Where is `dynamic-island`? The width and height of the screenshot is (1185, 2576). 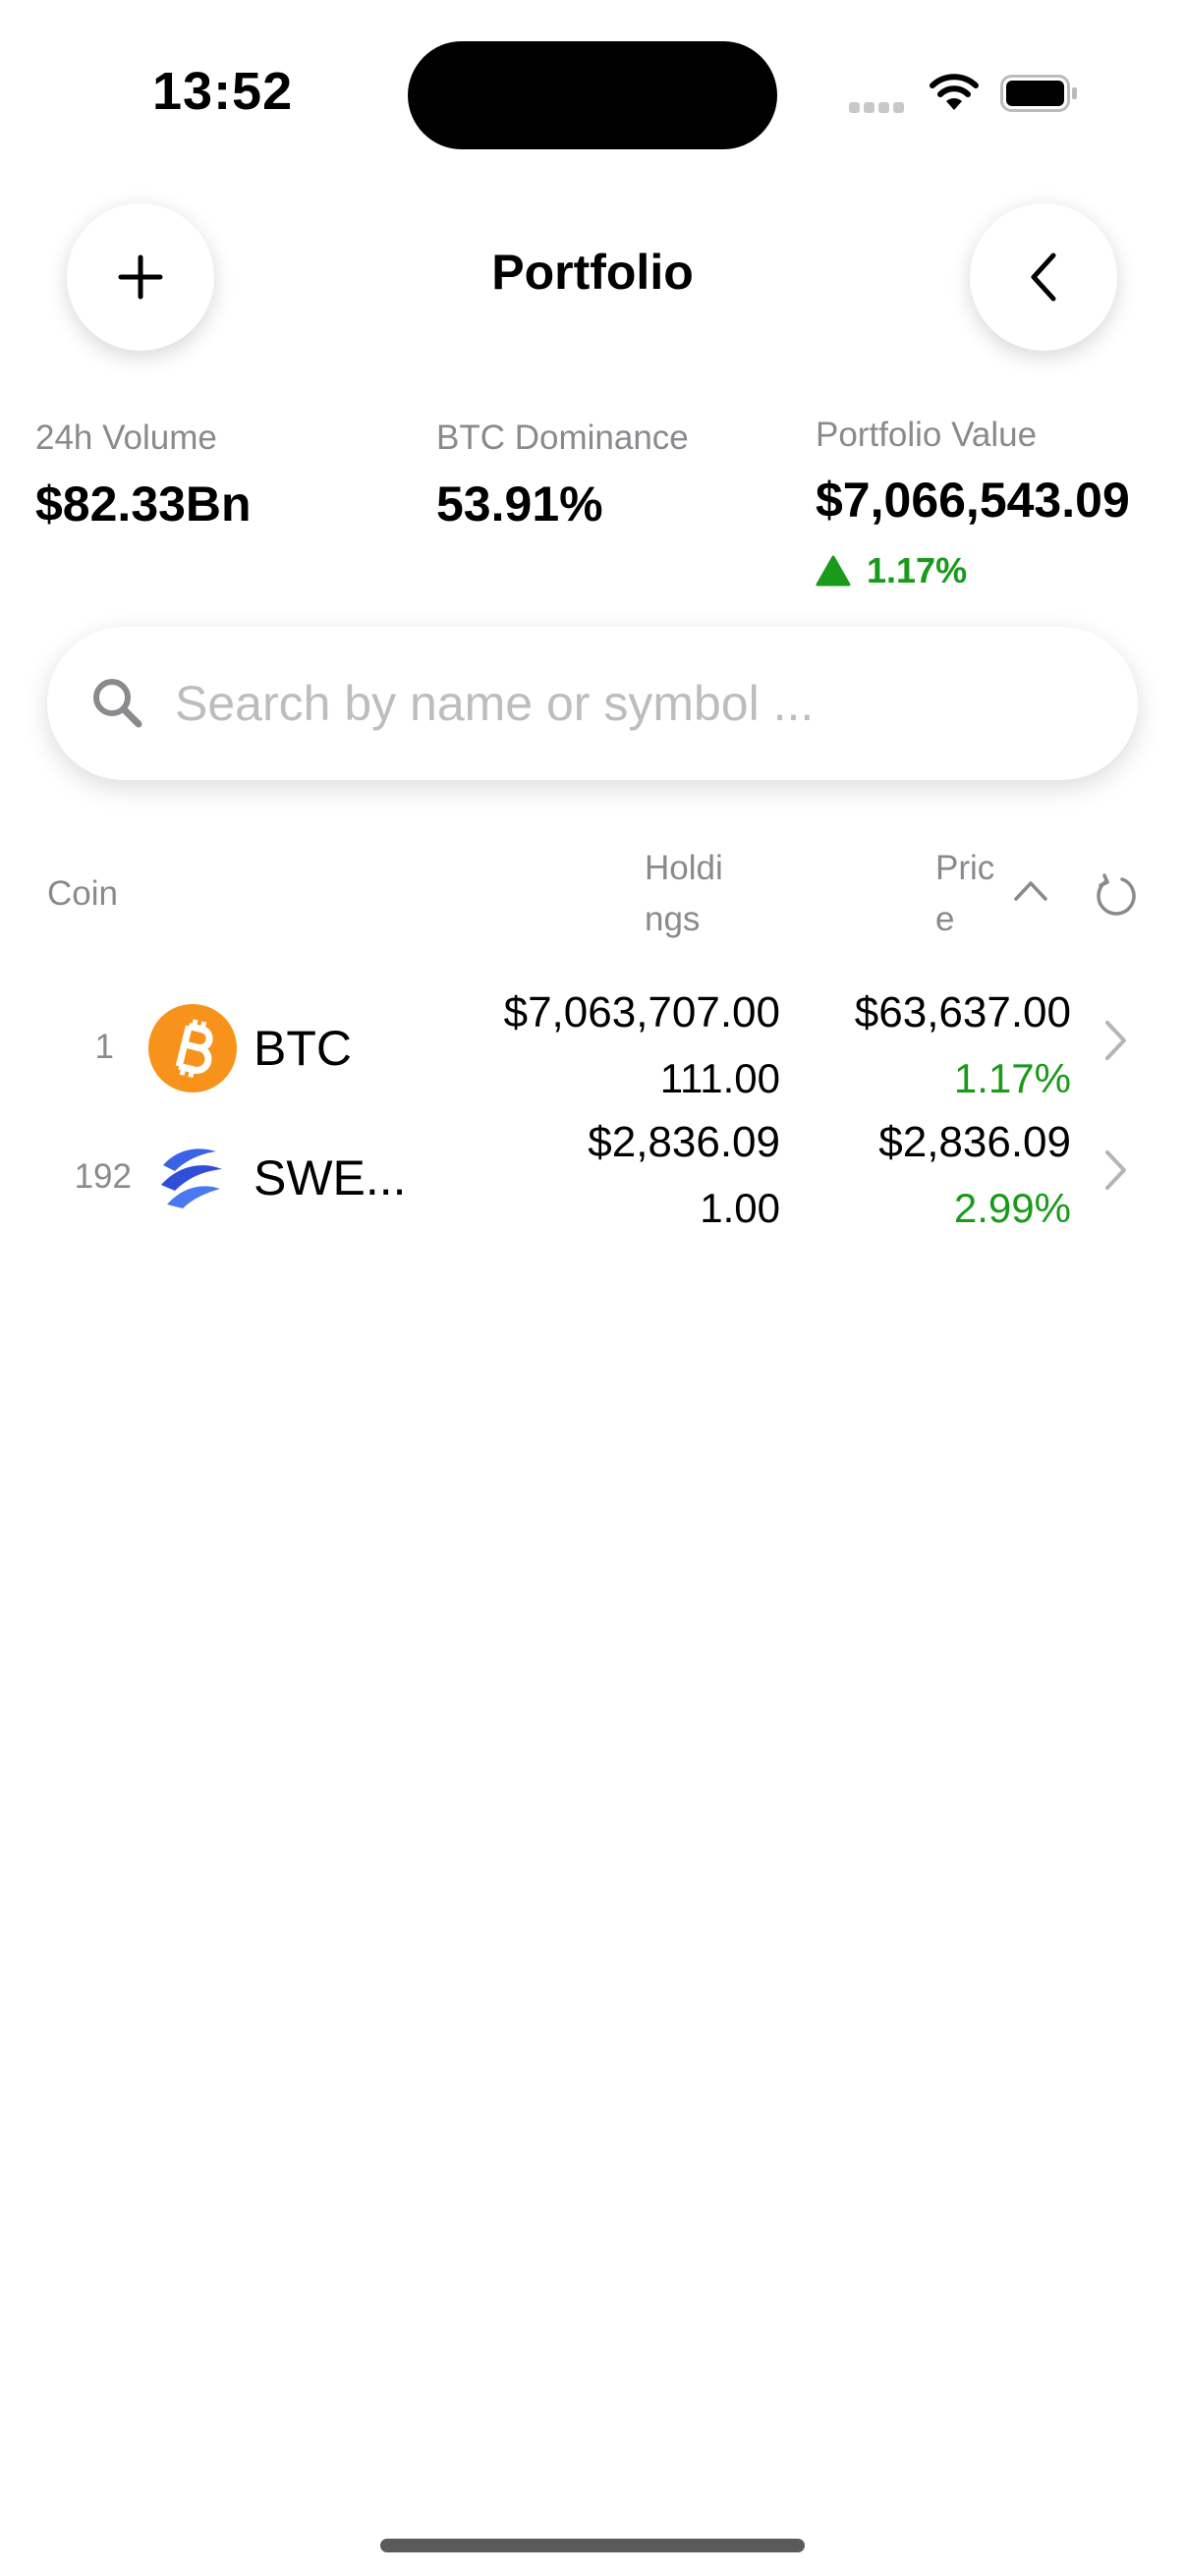
dynamic-island is located at coordinates (592, 95).